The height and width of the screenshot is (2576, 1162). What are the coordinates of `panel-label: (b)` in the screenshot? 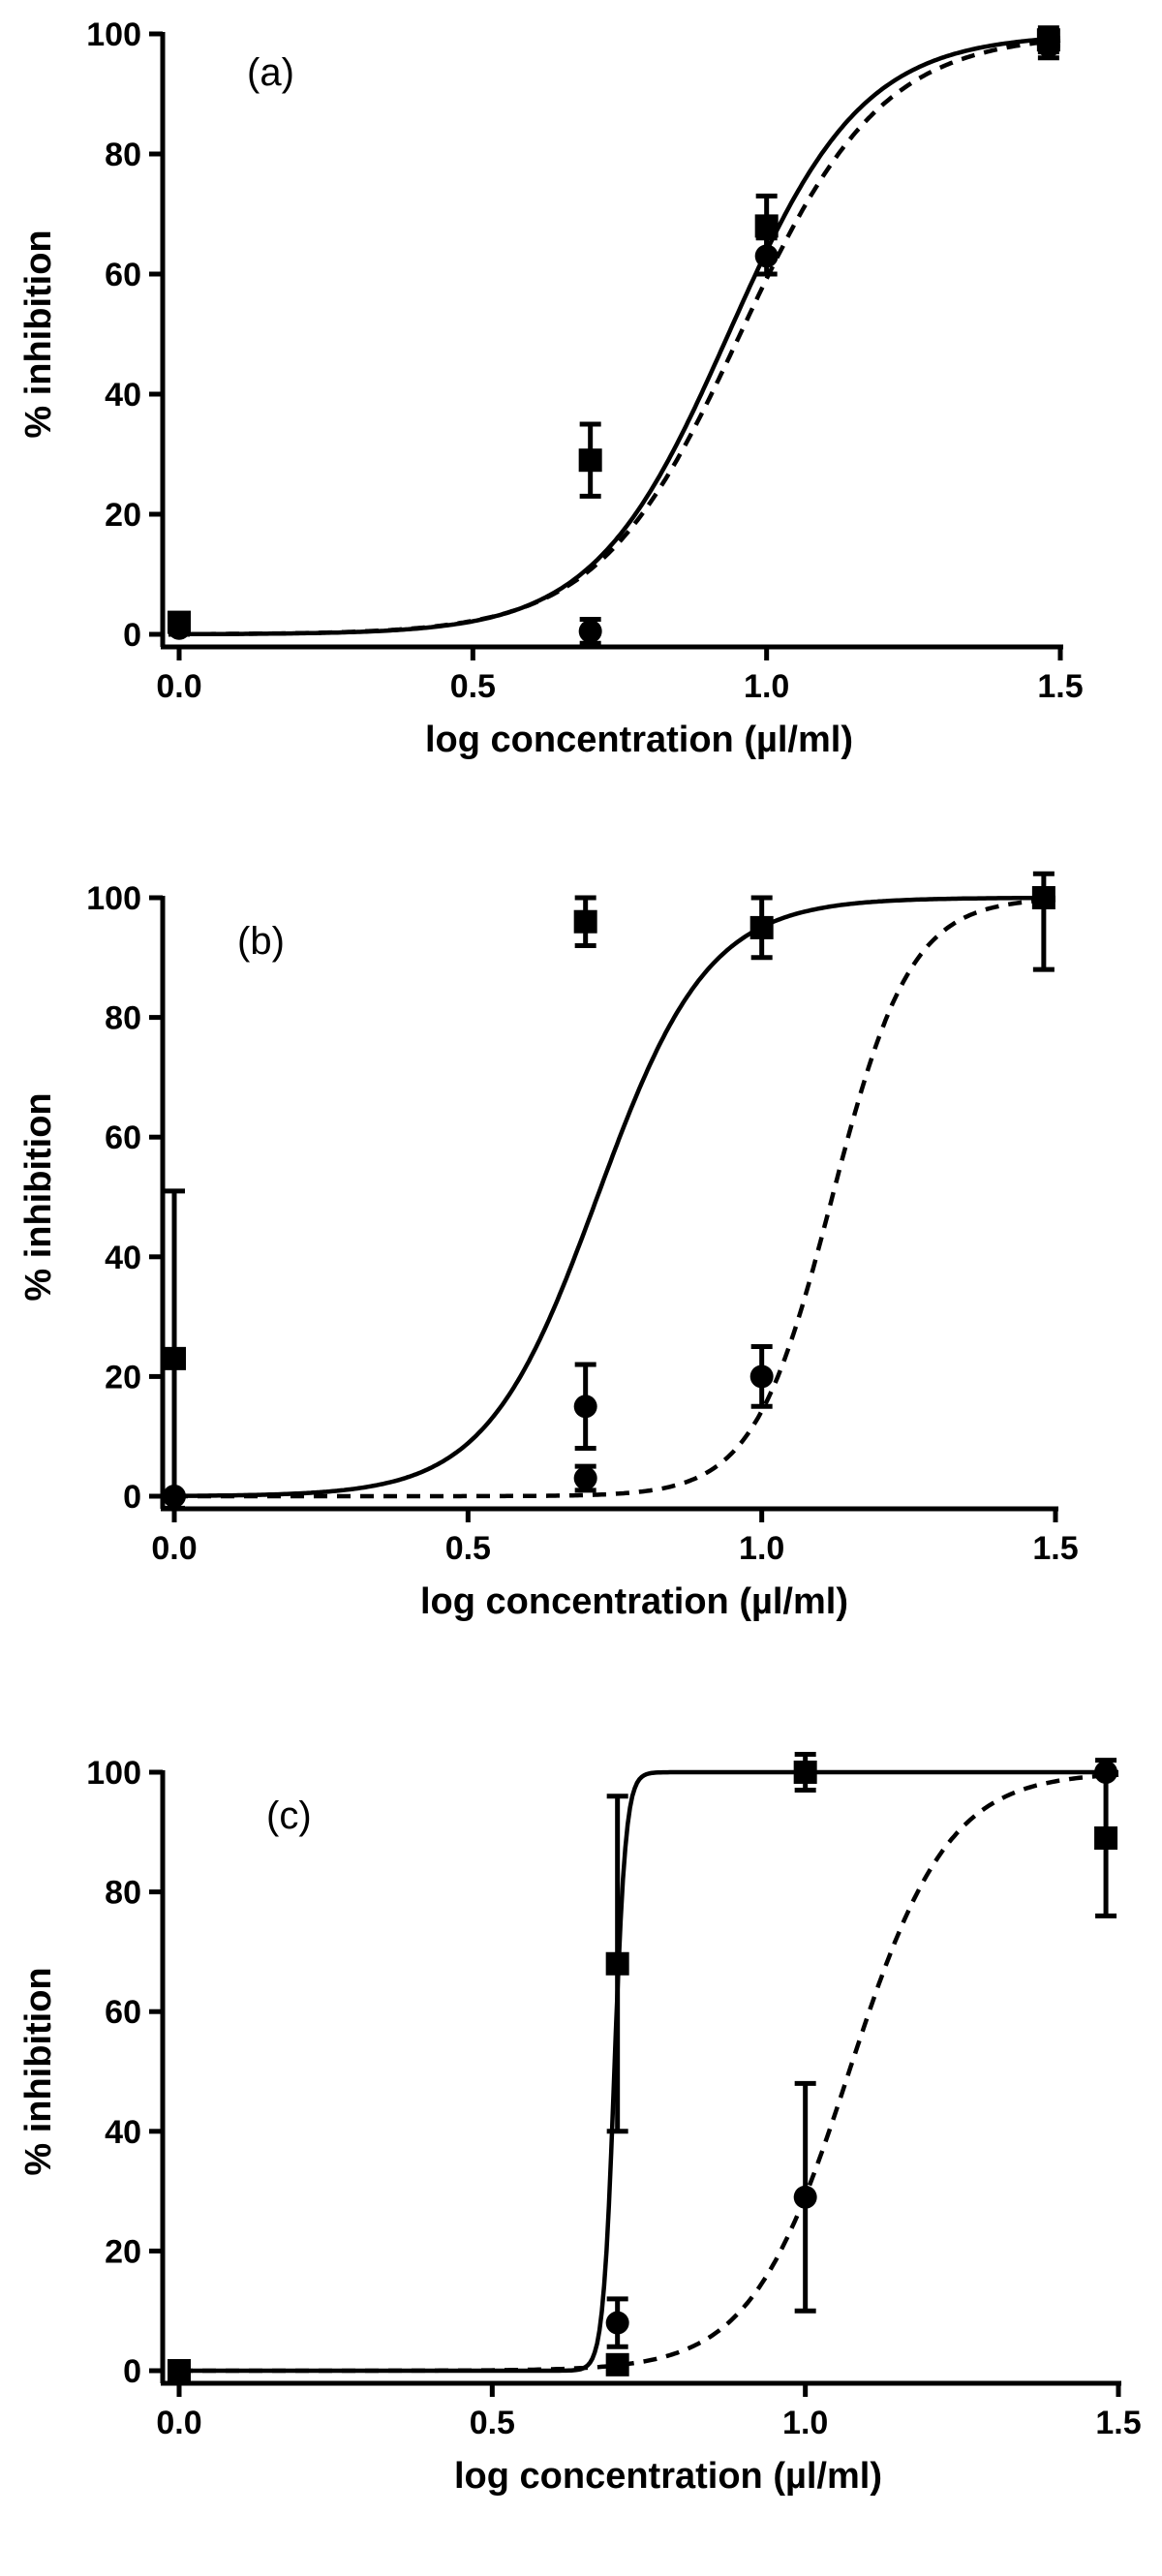 It's located at (261, 941).